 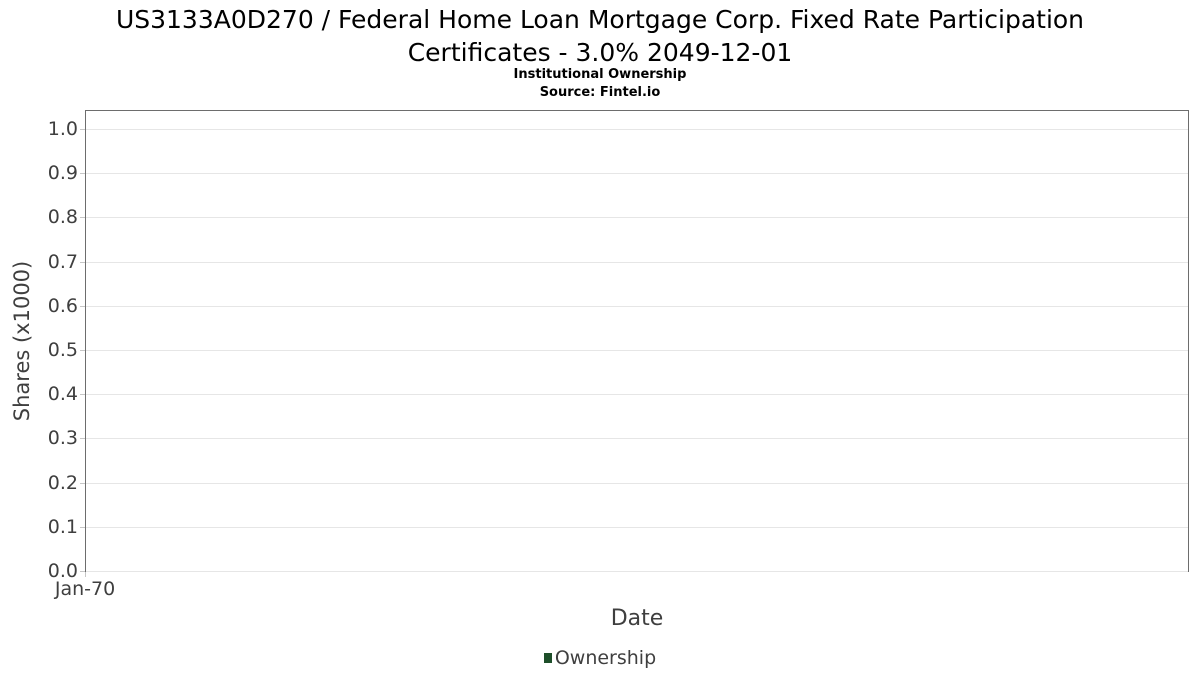 I want to click on legend-label: Ownership, so click(x=605, y=658).